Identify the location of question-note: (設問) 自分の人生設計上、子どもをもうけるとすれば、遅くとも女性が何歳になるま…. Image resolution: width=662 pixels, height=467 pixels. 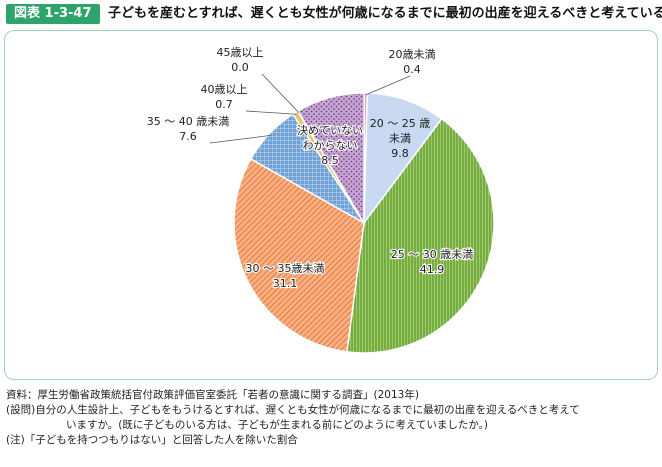
(331, 410).